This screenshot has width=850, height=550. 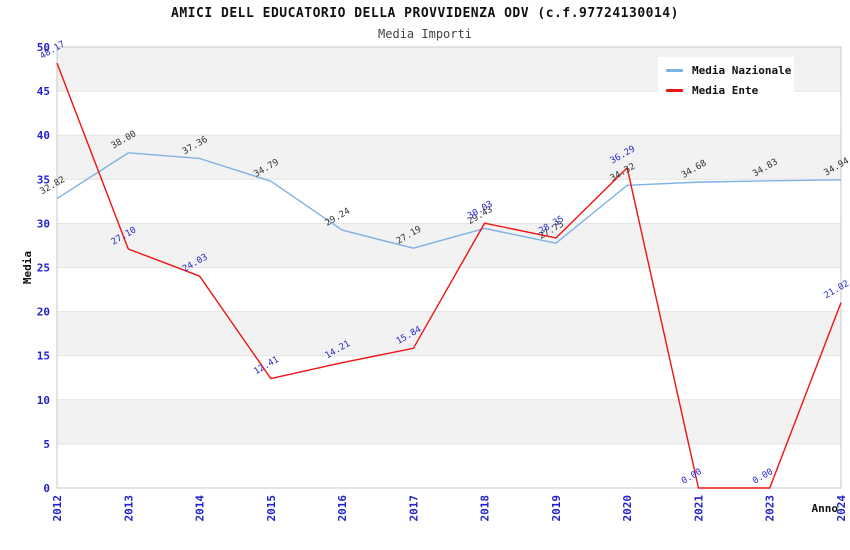 What do you see at coordinates (57, 508) in the screenshot?
I see `svg-text: 2012` at bounding box center [57, 508].